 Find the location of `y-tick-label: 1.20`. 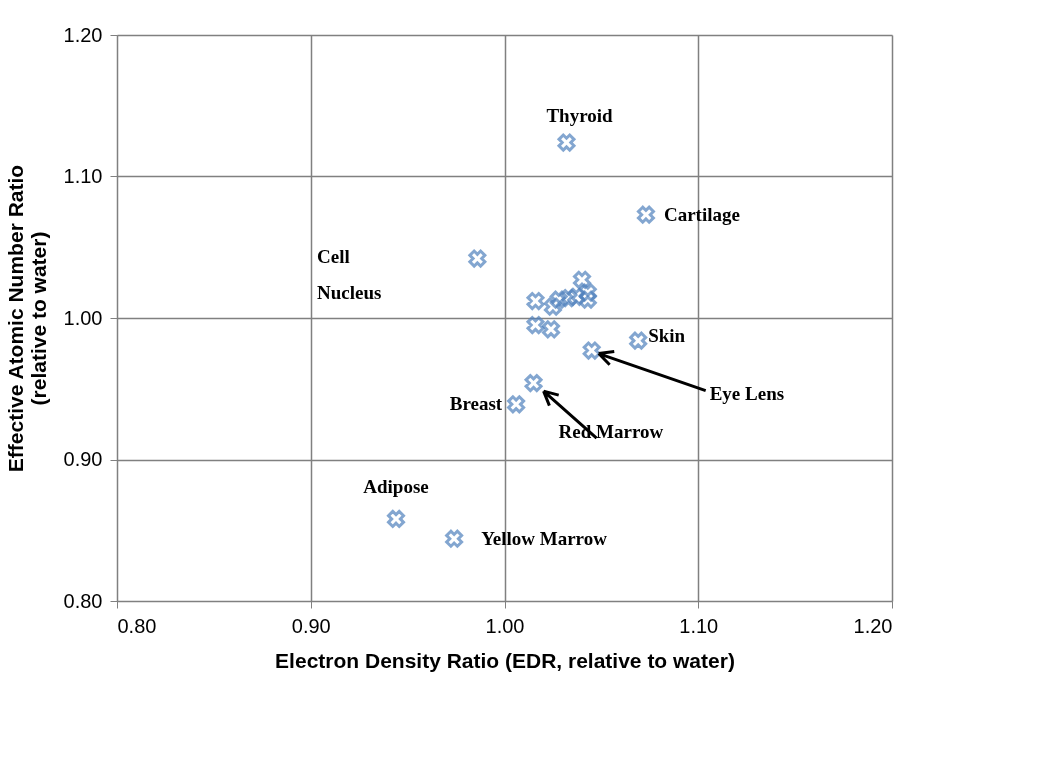

y-tick-label: 1.20 is located at coordinates (83, 34).